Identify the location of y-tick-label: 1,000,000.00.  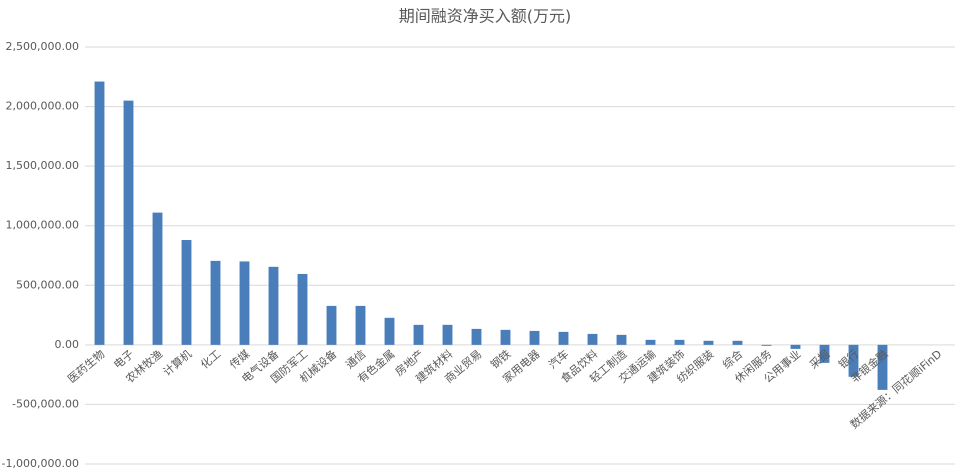
(42, 225).